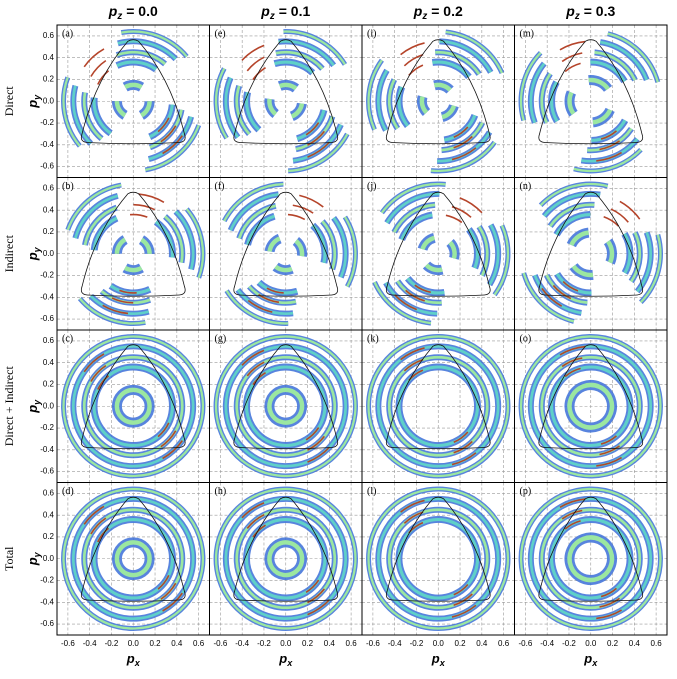 Image resolution: width=677 pixels, height=679 pixels. What do you see at coordinates (220, 186) in the screenshot?
I see `panel-letter: (f)` at bounding box center [220, 186].